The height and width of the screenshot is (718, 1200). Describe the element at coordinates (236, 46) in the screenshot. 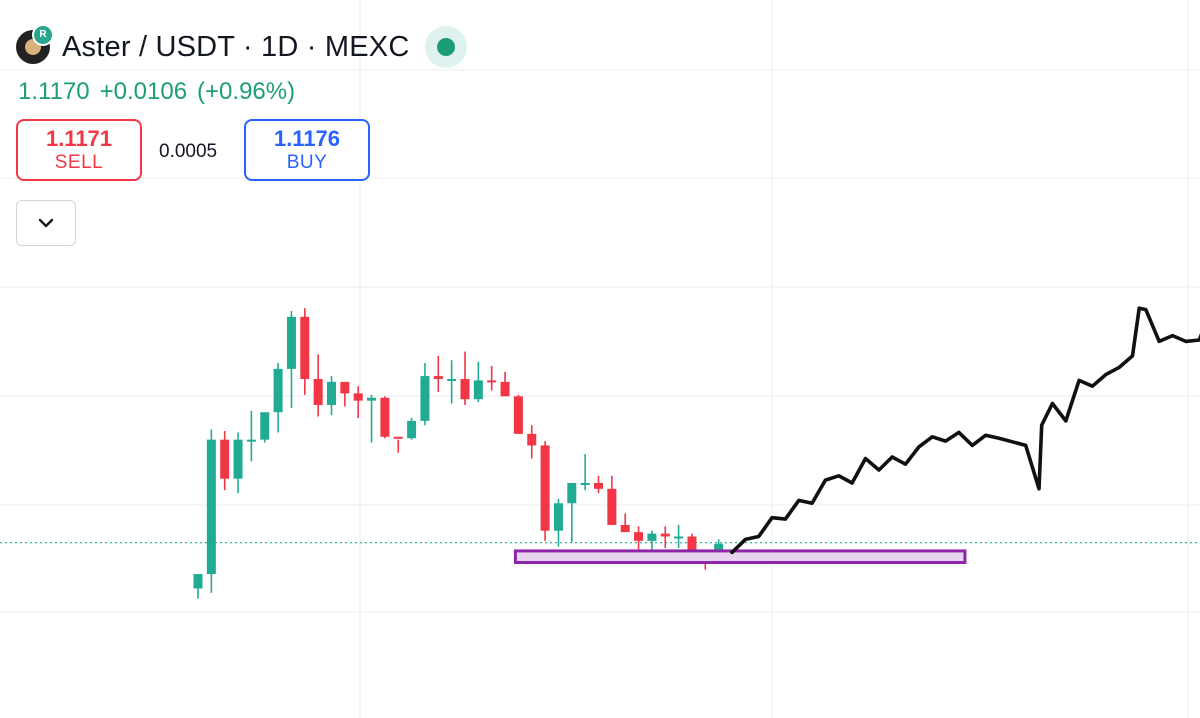

I see `symbol-title: Aster / USDT · 1D · MEXC` at that location.